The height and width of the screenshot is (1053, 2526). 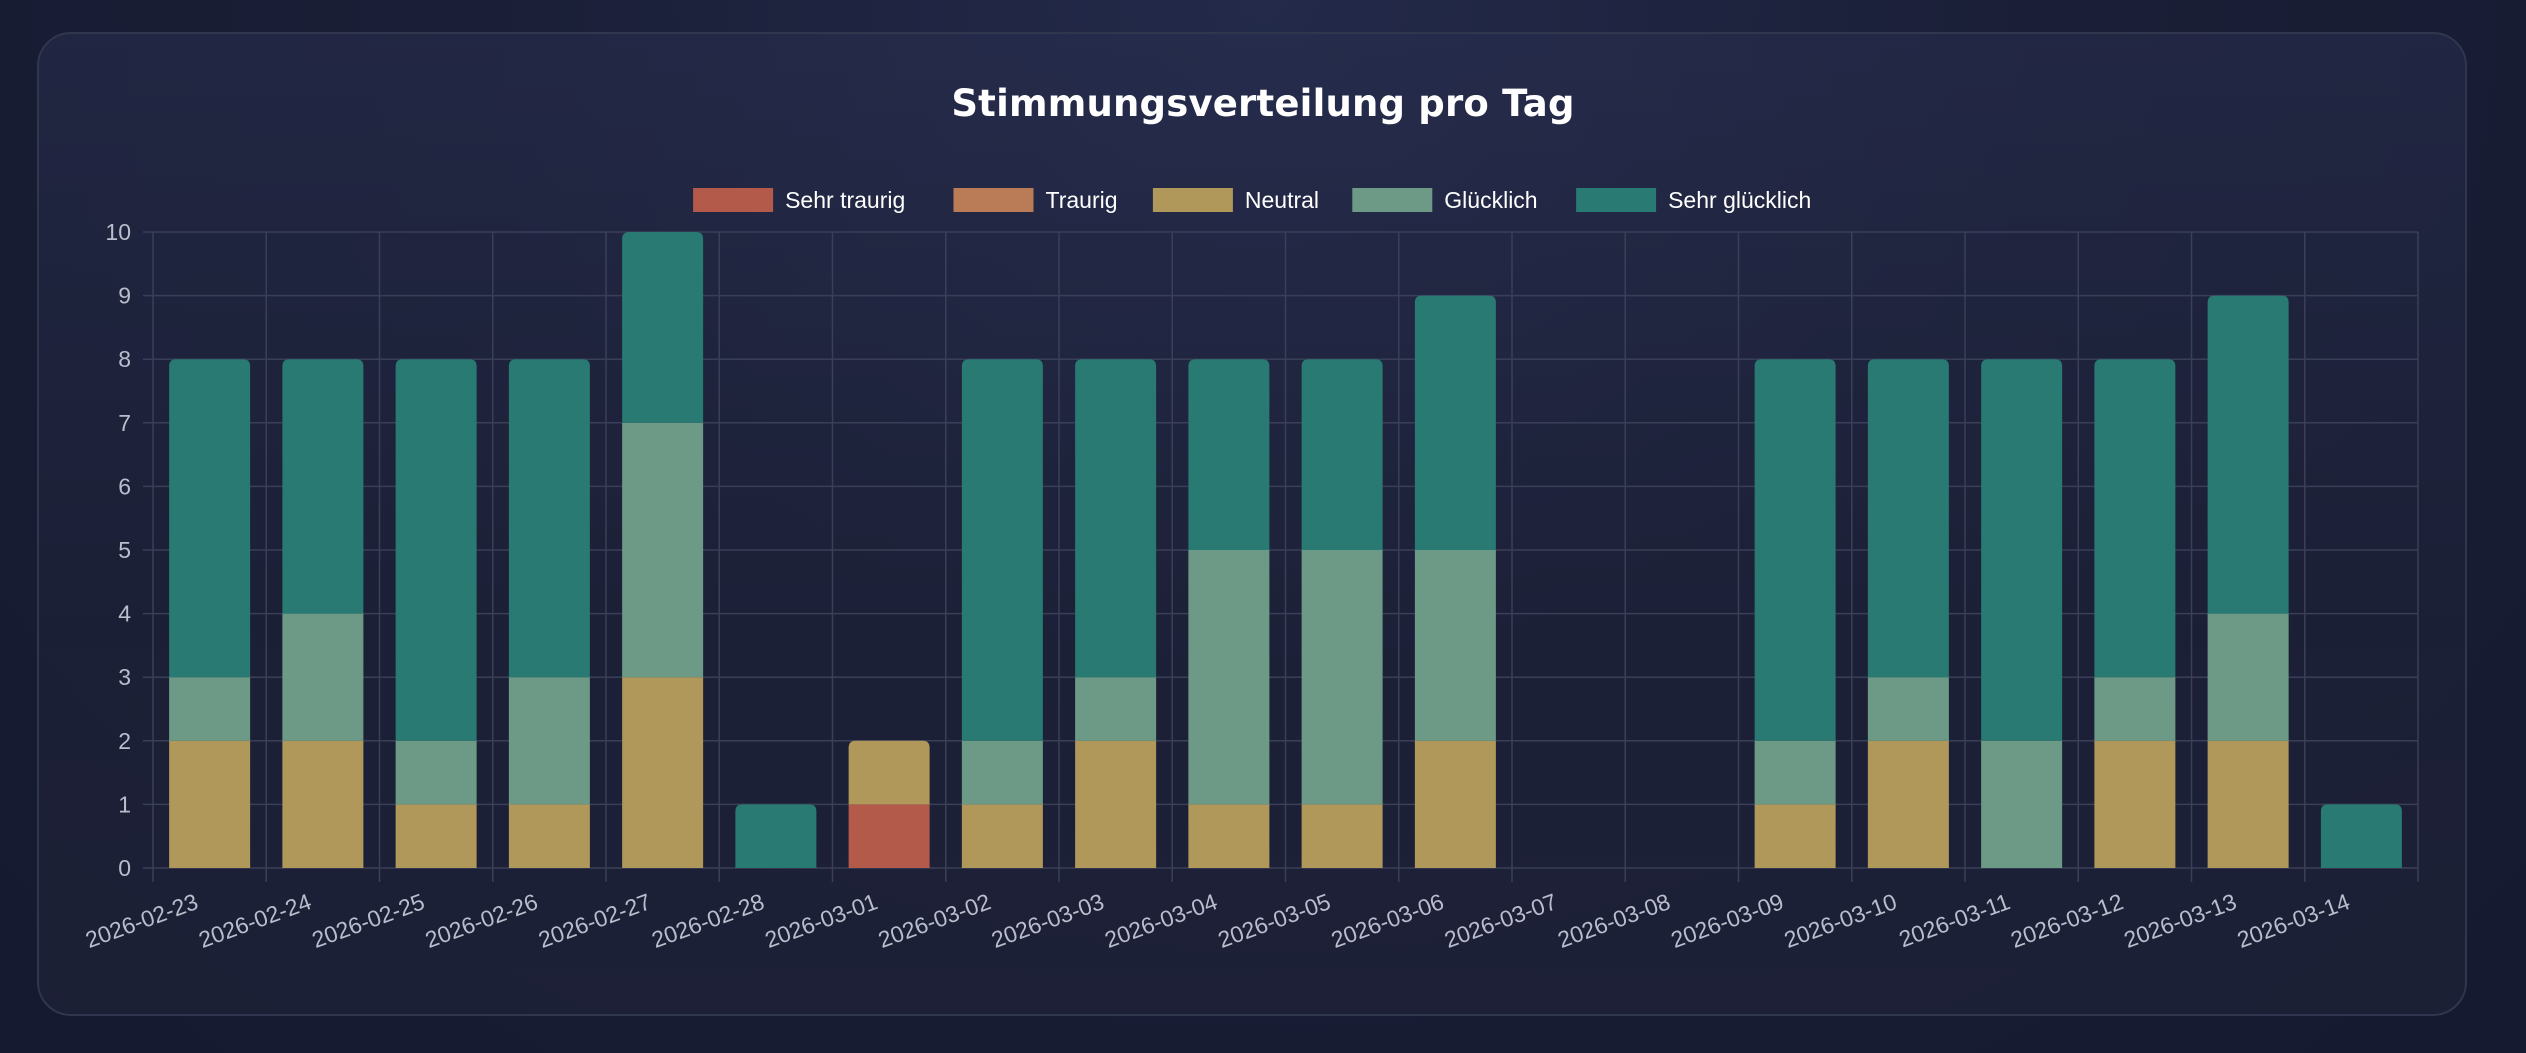 What do you see at coordinates (141, 920) in the screenshot?
I see `x-tick-label: 2026-02-23` at bounding box center [141, 920].